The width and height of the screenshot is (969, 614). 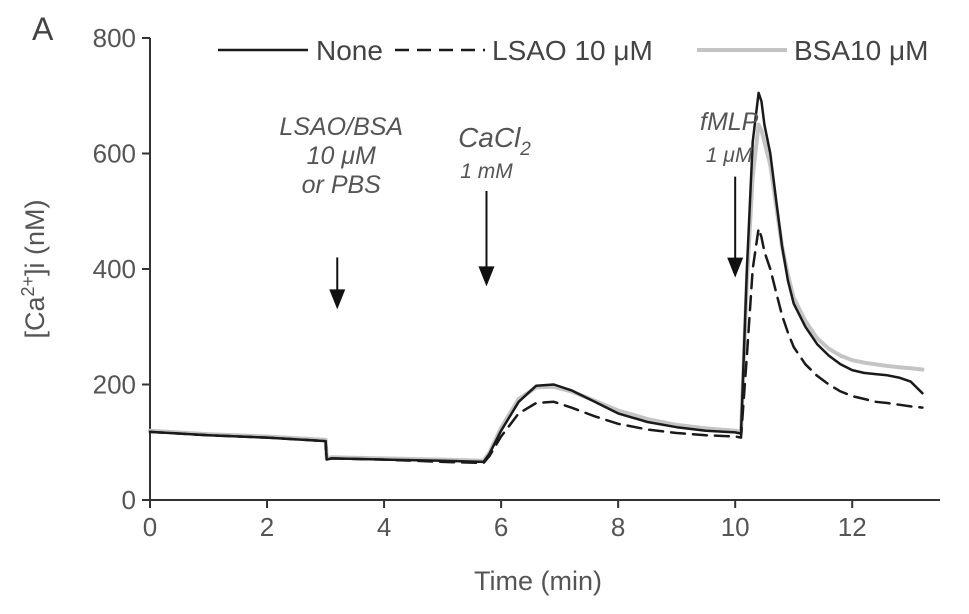 What do you see at coordinates (150, 527) in the screenshot?
I see `x-tick-label: 0` at bounding box center [150, 527].